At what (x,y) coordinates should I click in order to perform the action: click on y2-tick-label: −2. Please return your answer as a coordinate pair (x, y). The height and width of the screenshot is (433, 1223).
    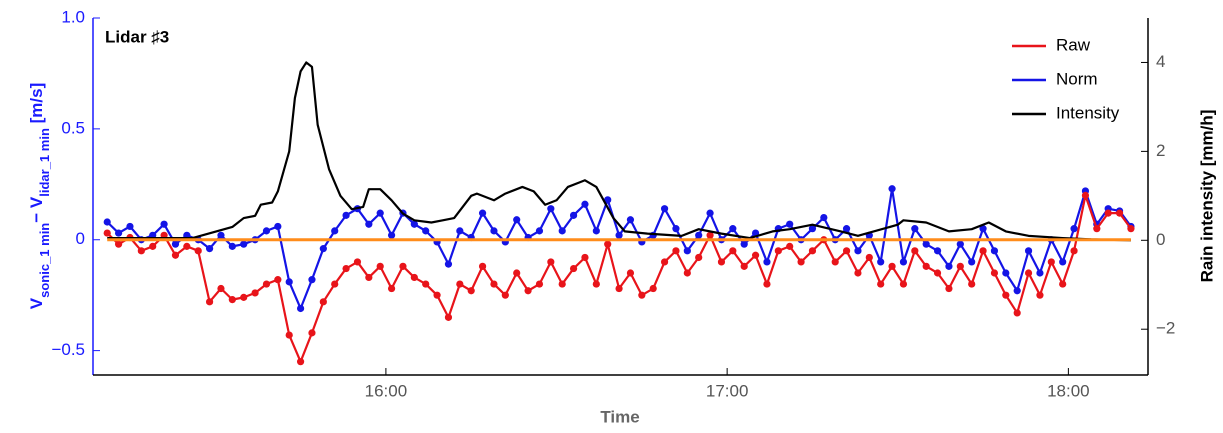
    Looking at the image, I should click on (1165, 328).